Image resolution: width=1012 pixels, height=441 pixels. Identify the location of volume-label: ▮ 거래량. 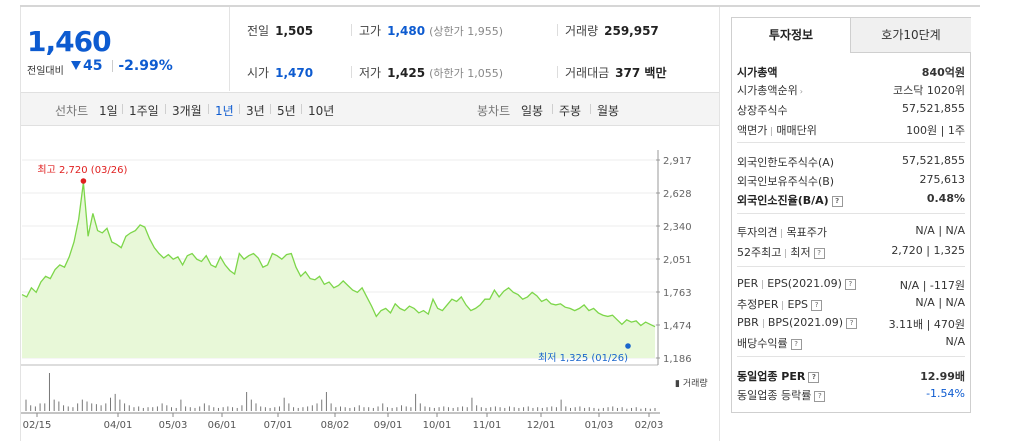
(691, 383).